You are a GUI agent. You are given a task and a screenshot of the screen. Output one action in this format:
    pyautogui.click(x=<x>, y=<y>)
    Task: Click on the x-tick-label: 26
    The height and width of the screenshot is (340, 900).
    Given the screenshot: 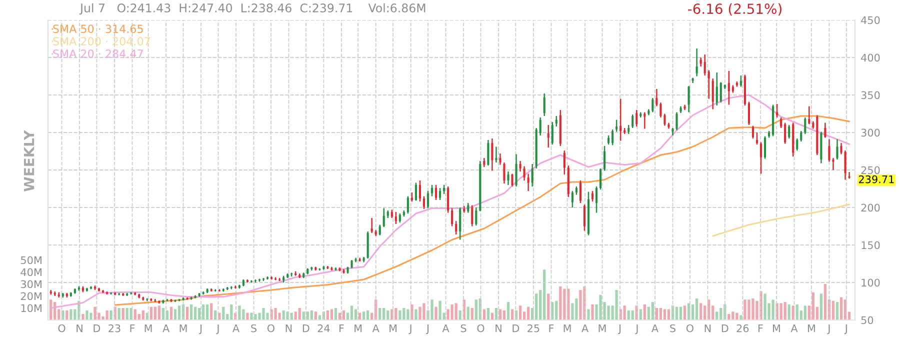 What is the action you would take?
    pyautogui.click(x=742, y=328)
    